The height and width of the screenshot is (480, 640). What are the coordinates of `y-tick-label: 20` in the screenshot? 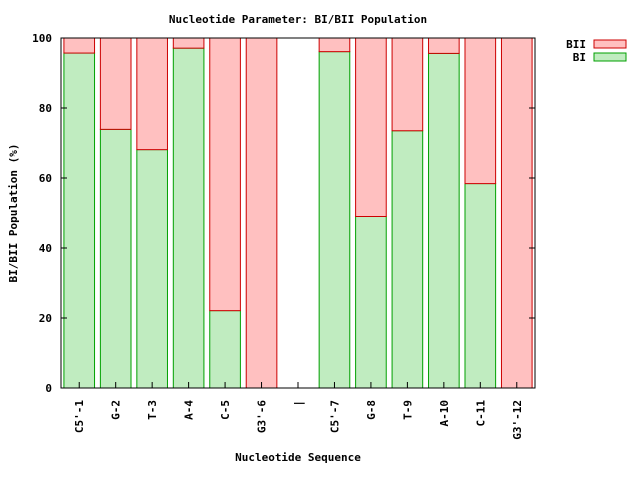 It's located at (45, 318).